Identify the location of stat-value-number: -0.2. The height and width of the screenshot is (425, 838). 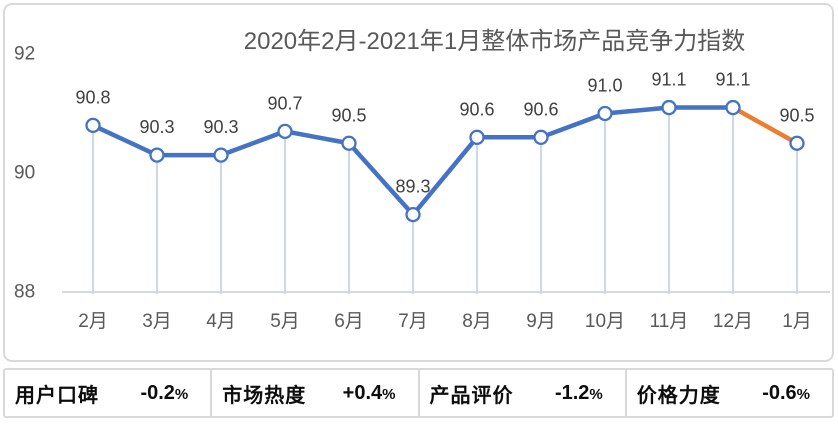
(157, 392).